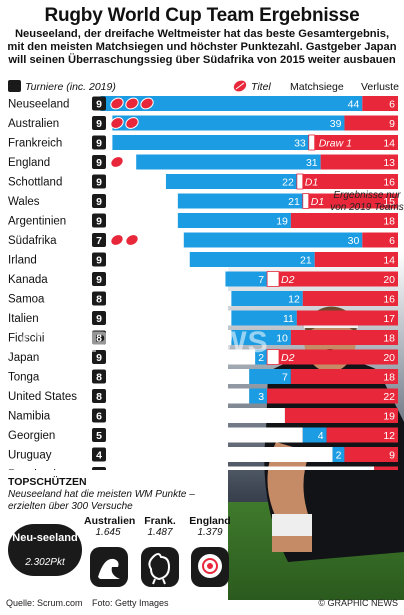  What do you see at coordinates (317, 87) in the screenshot?
I see `legend-wins: Matchsiege` at bounding box center [317, 87].